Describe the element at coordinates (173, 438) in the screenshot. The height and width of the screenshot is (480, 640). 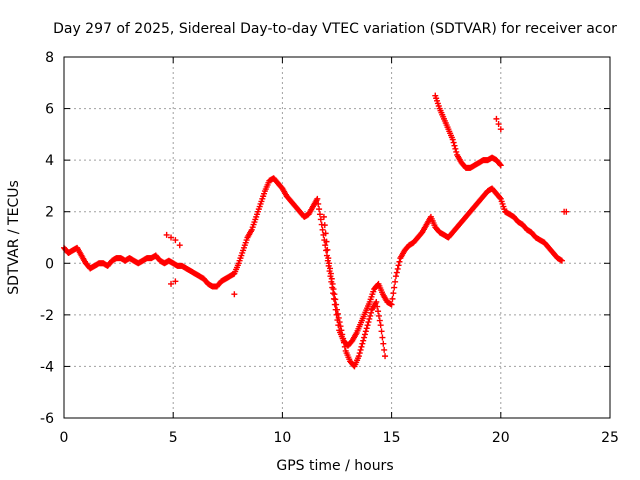
I see `x-tick-label: 5` at that location.